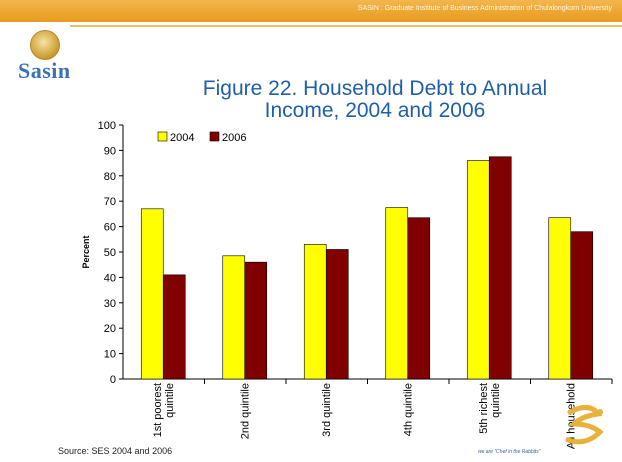  Describe the element at coordinates (110, 355) in the screenshot. I see `y-tick-label: 10` at that location.